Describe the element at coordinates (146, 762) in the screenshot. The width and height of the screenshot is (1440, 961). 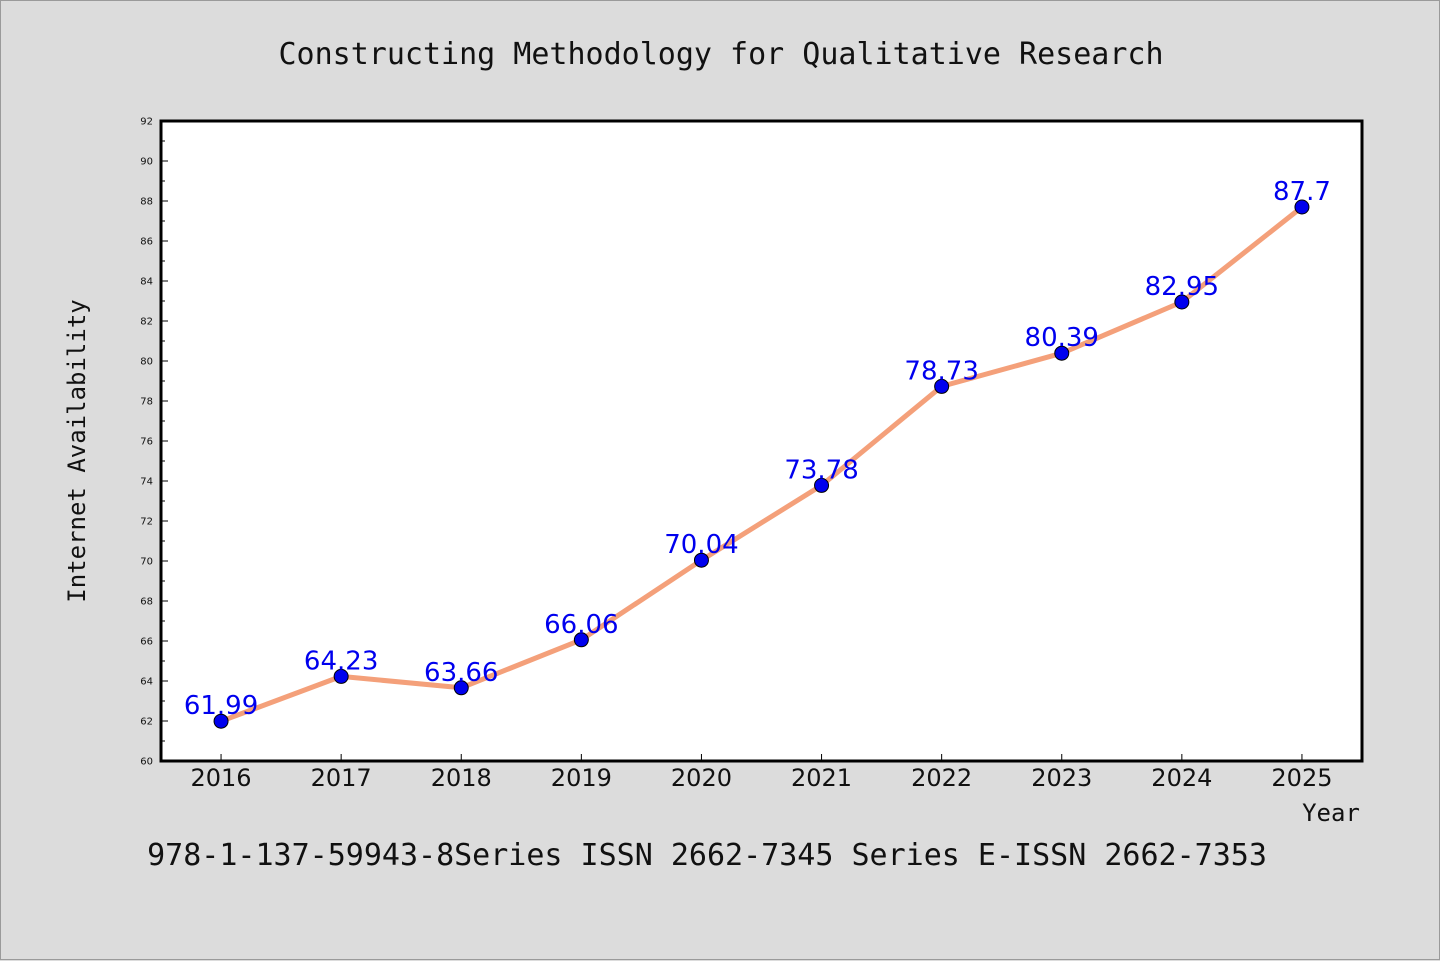
I see `y-tick-label: 60` at that location.